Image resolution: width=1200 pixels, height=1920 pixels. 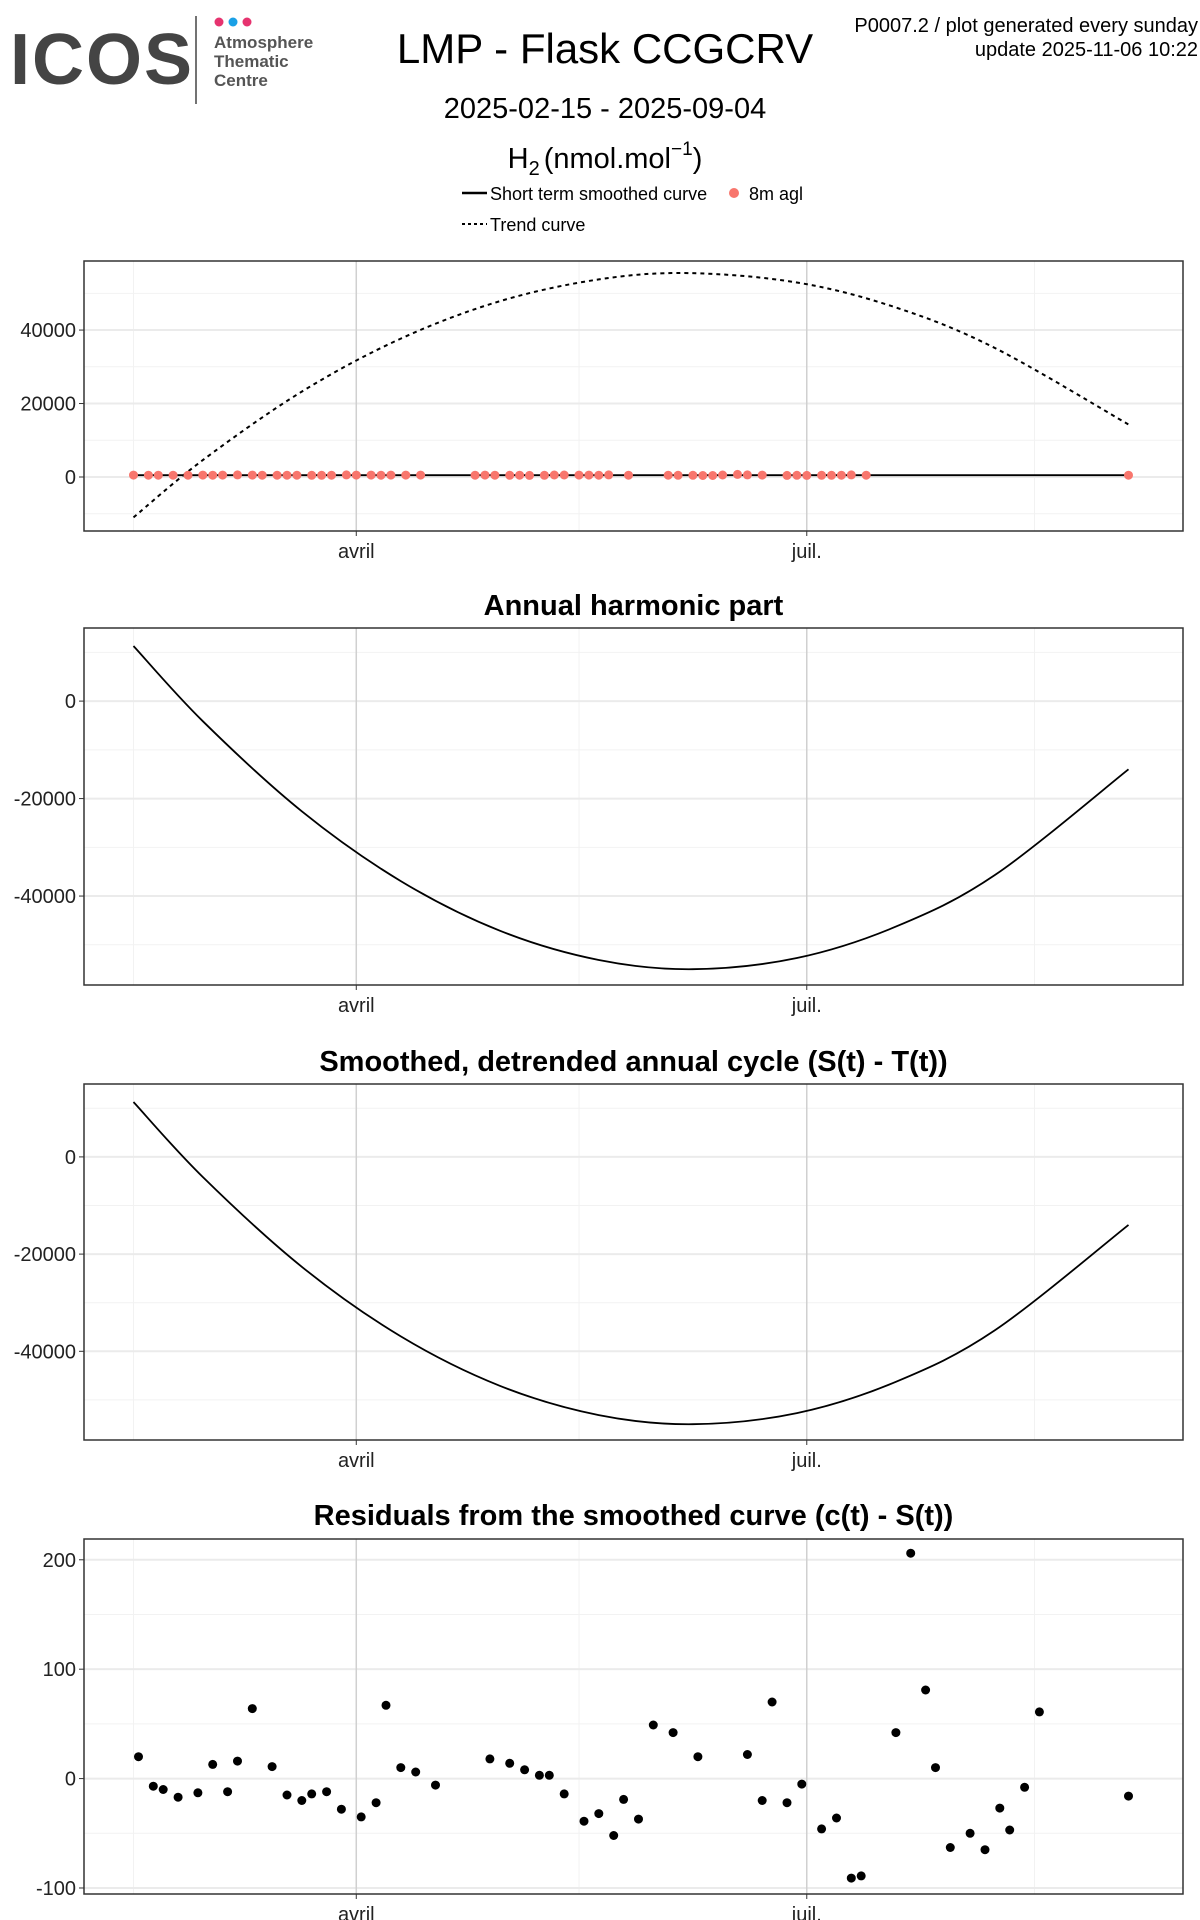 What do you see at coordinates (45, 1352) in the screenshot?
I see `y-tick-label: -40000` at bounding box center [45, 1352].